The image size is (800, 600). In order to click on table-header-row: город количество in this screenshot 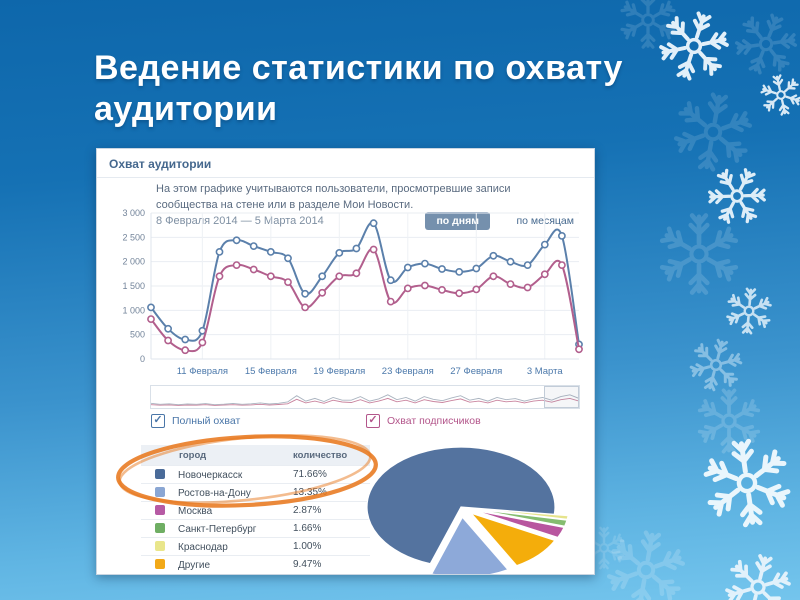, I will do `click(255, 455)`.